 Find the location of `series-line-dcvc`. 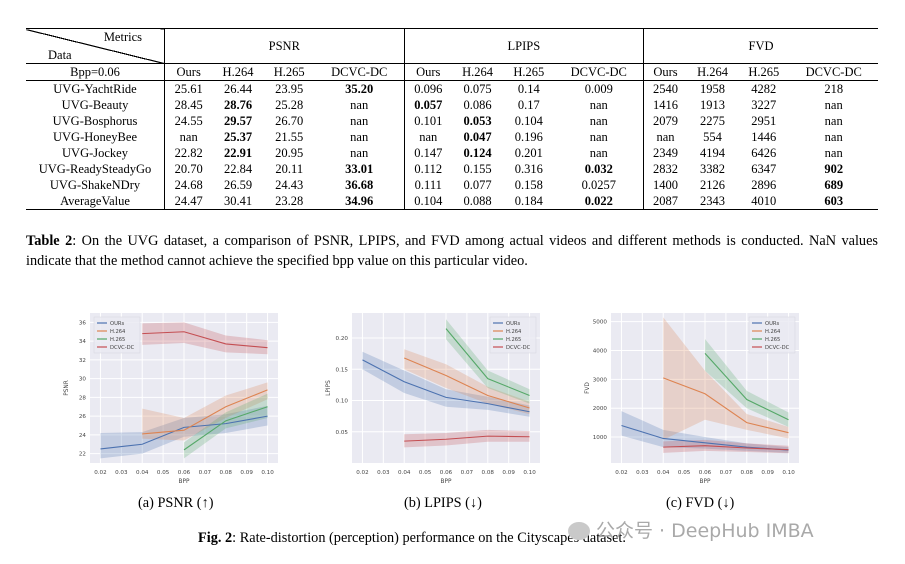

series-line-dcvc is located at coordinates (205, 340).